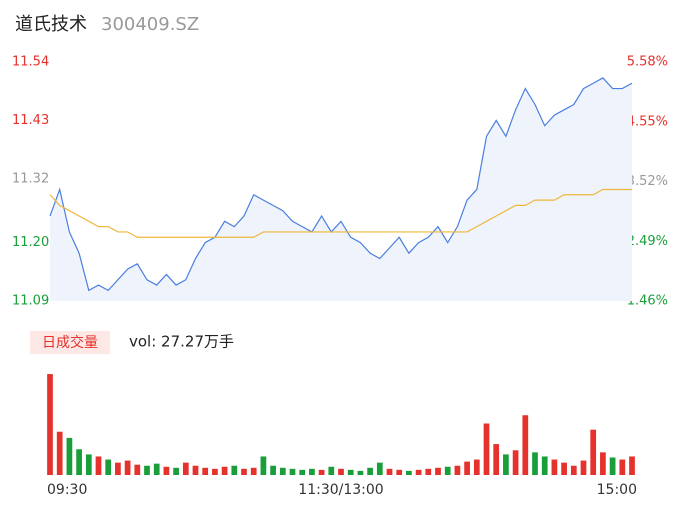 This screenshot has width=686, height=524. I want to click on y2-tick-label: 5.58%, so click(647, 62).